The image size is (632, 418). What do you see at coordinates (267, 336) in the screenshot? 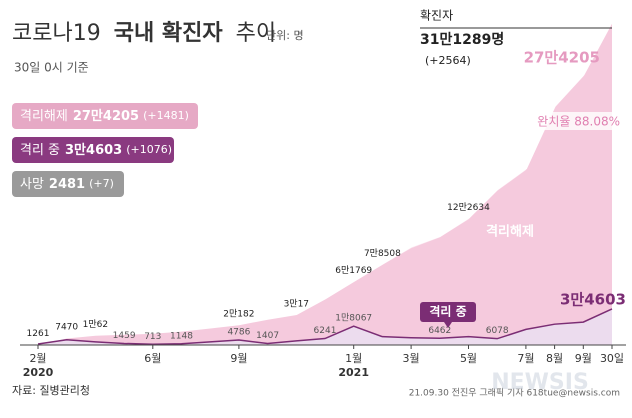
I see `isolated-label: 1407` at bounding box center [267, 336].